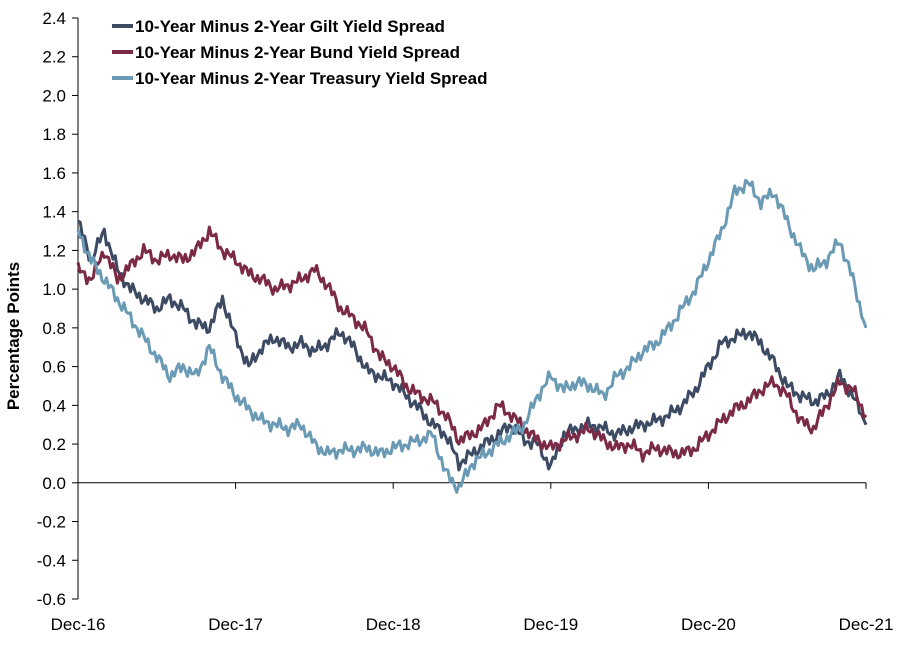 This screenshot has width=900, height=659. Describe the element at coordinates (54, 483) in the screenshot. I see `y-tick-label: 0.0` at that location.